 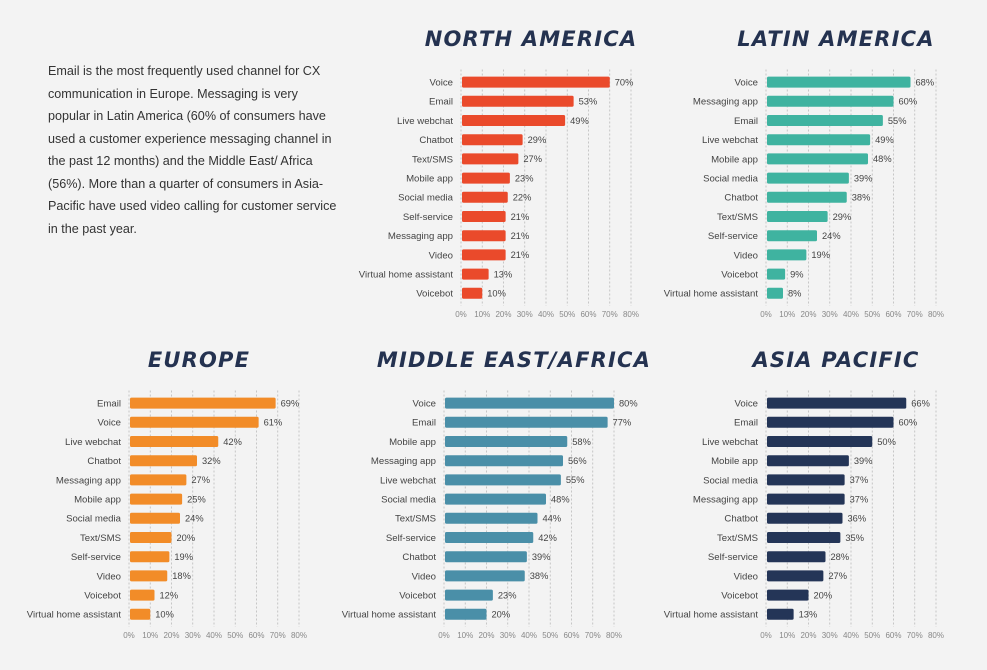 What do you see at coordinates (766, 314) in the screenshot?
I see `x-tick-label: 0%` at bounding box center [766, 314].